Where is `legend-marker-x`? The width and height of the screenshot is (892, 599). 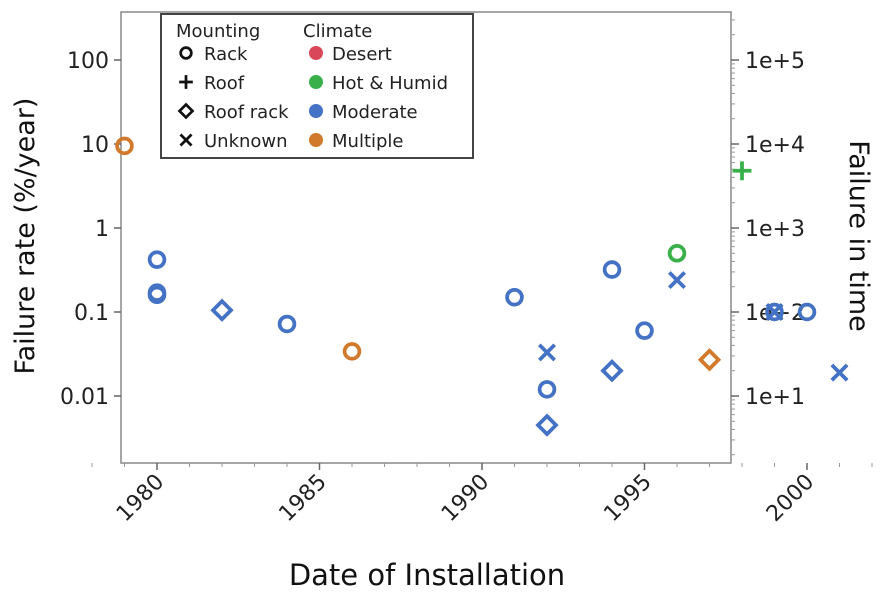
legend-marker-x is located at coordinates (186, 140).